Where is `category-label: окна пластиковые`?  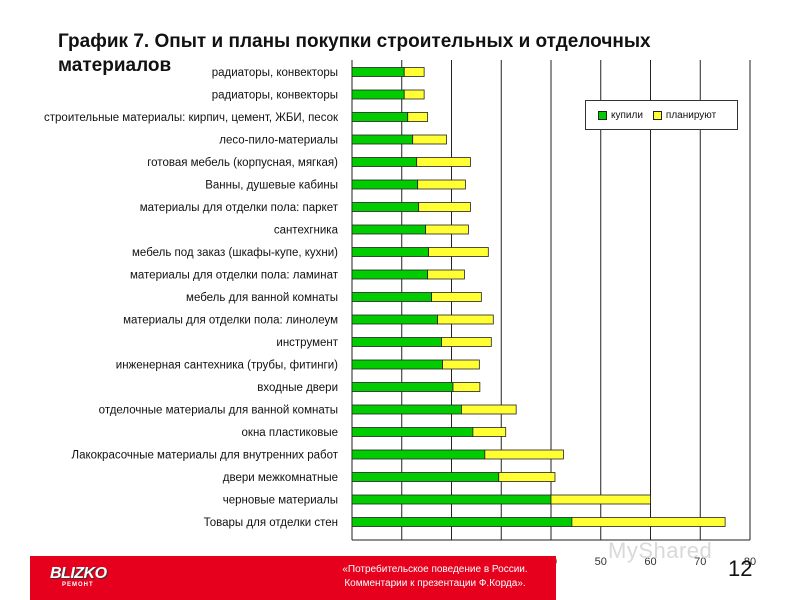 category-label: окна пластиковые is located at coordinates (290, 433).